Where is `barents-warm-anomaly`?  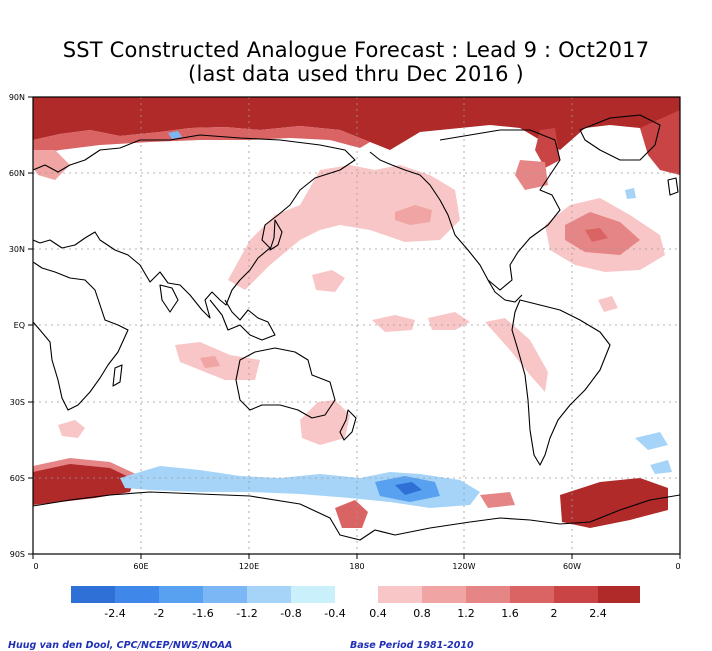
barents-warm-anomaly is located at coordinates (51, 165).